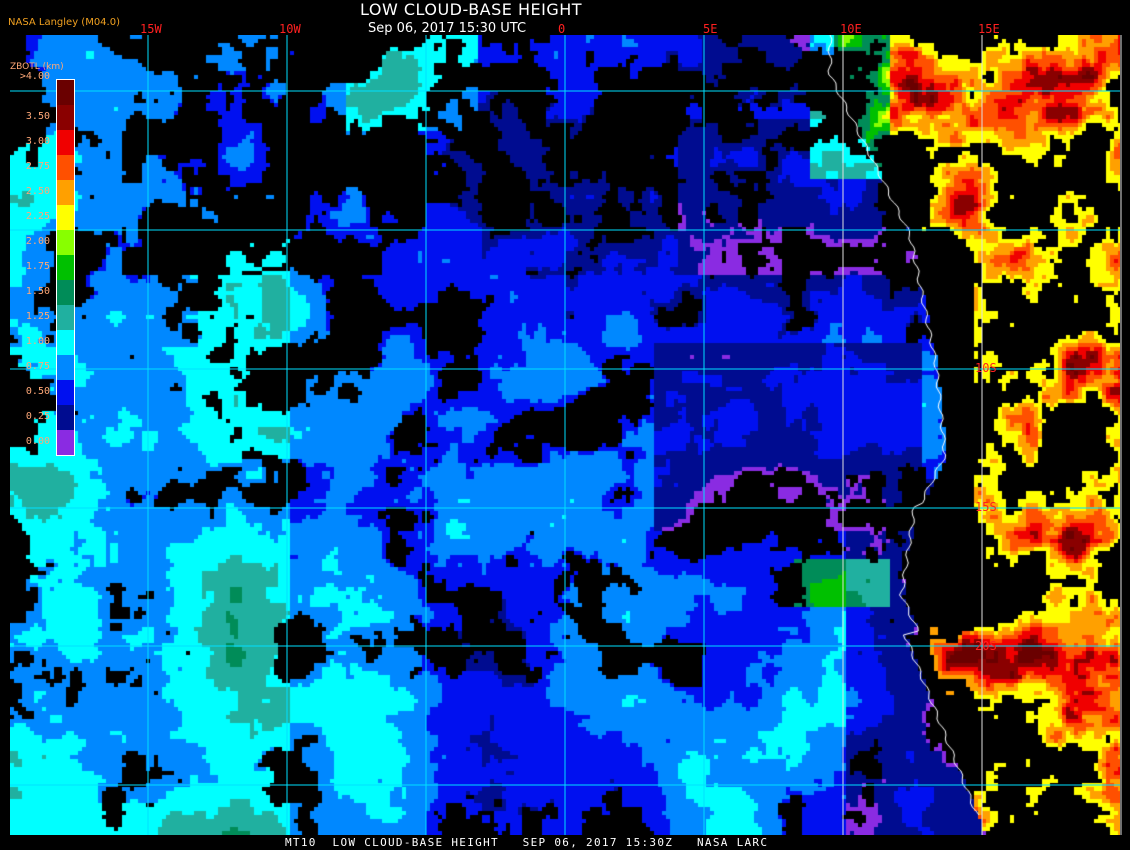 This screenshot has height=850, width=1130. Describe the element at coordinates (37, 166) in the screenshot. I see `legend-label: 2.75` at that location.